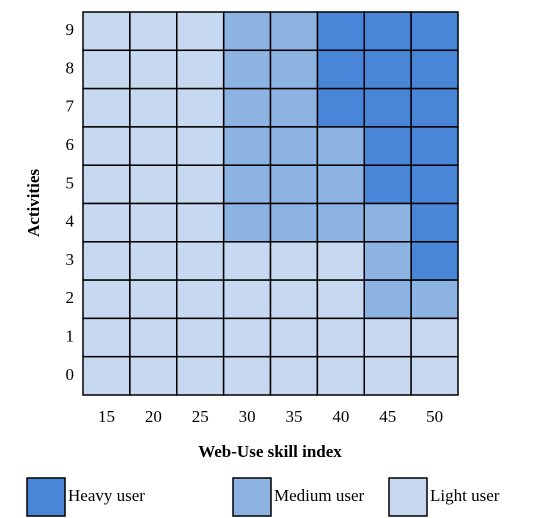 This screenshot has width=533, height=518. Describe the element at coordinates (70, 374) in the screenshot. I see `y-tick-label: 0` at that location.